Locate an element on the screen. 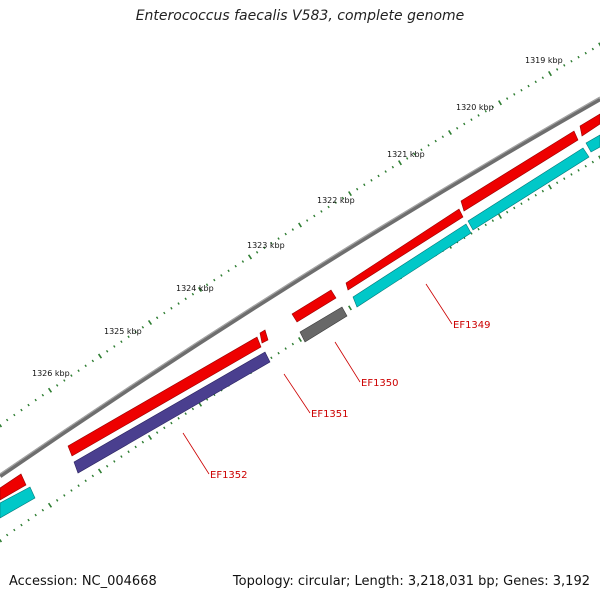  gene-feature-red-edge is located at coordinates (589, 125).